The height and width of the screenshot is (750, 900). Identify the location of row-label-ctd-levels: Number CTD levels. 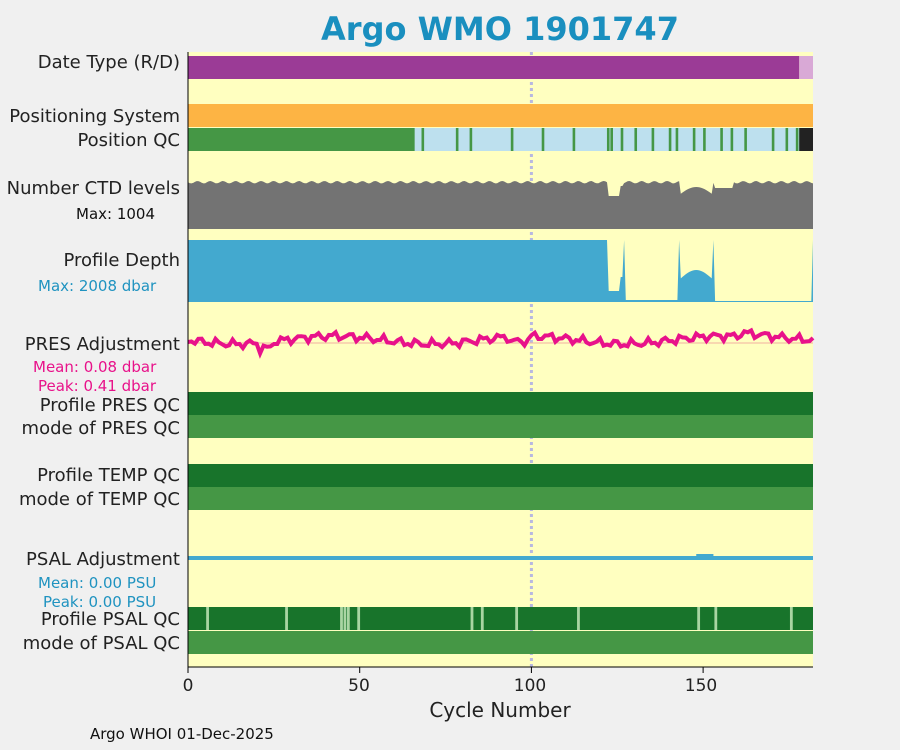
(93, 188).